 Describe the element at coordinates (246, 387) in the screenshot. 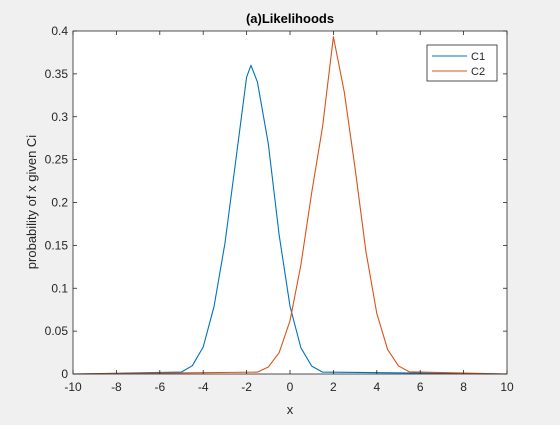

I see `x-tick-label: -2` at that location.